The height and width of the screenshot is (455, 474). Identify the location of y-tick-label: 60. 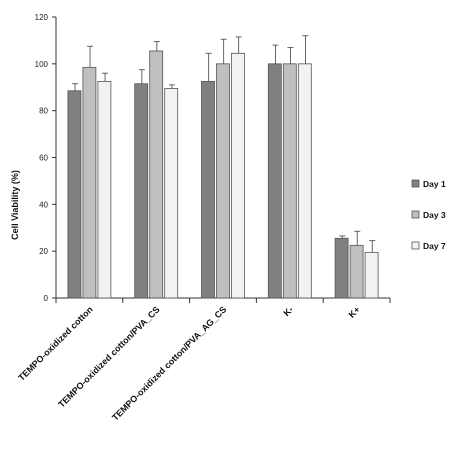
(43, 158).